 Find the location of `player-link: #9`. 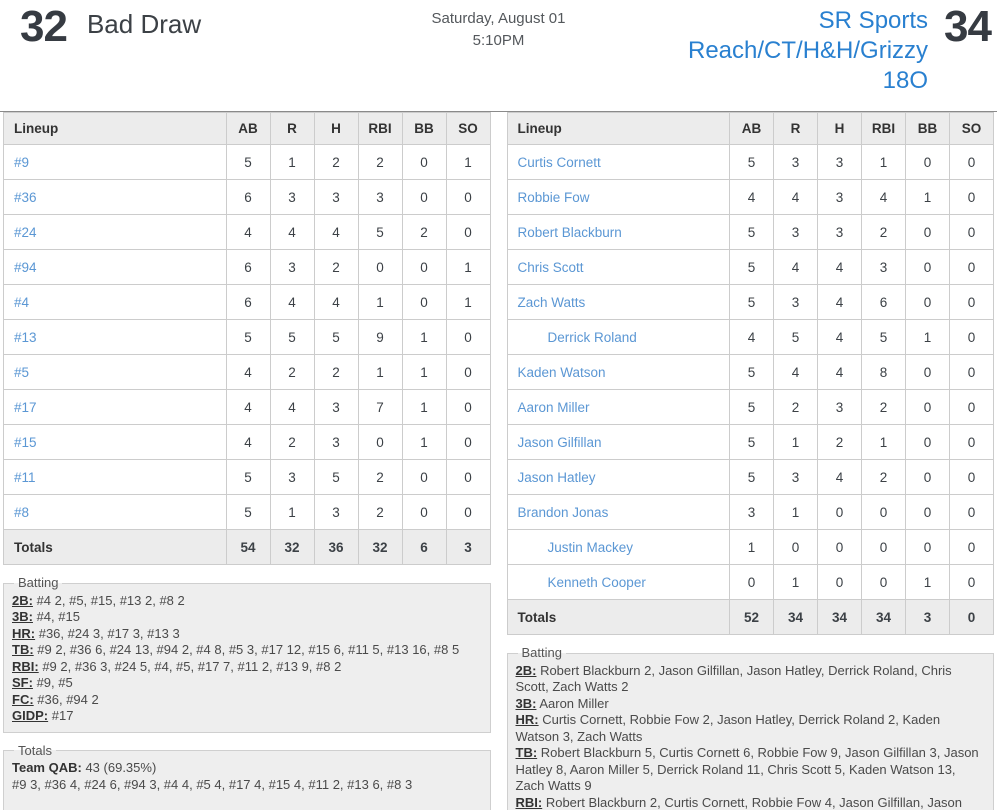

player-link: #9 is located at coordinates (22, 162).